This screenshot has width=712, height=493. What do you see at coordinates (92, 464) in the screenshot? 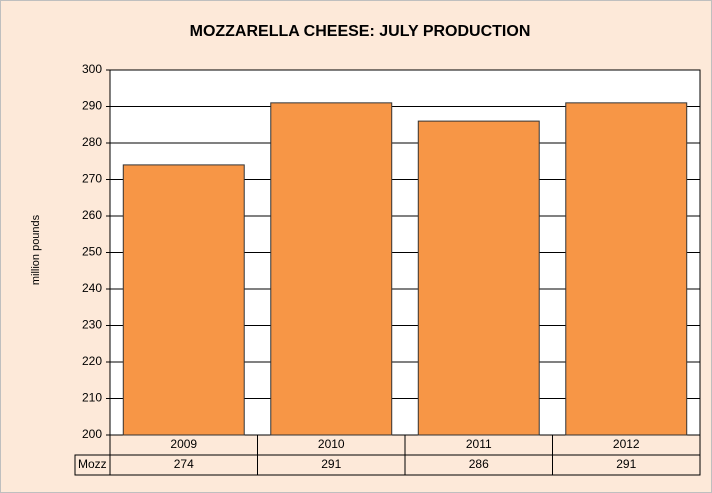
I see `legend-label: Mozz` at bounding box center [92, 464].